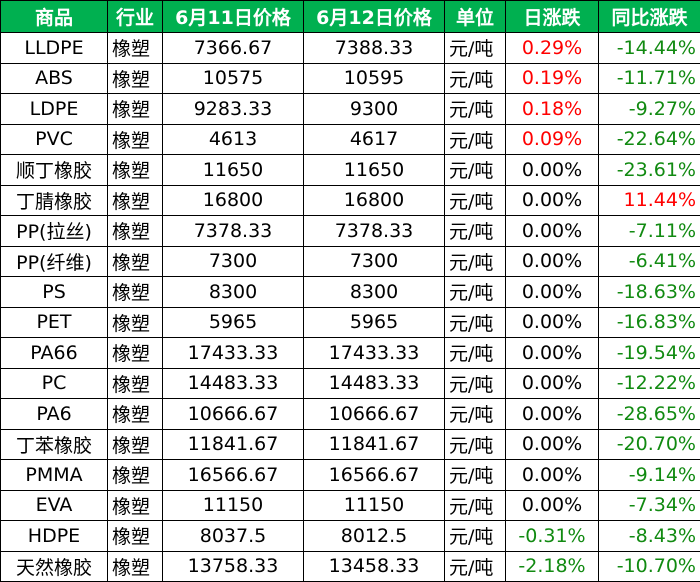 This screenshot has height=582, width=700. I want to click on table-cell: 0.19%, so click(552, 78).